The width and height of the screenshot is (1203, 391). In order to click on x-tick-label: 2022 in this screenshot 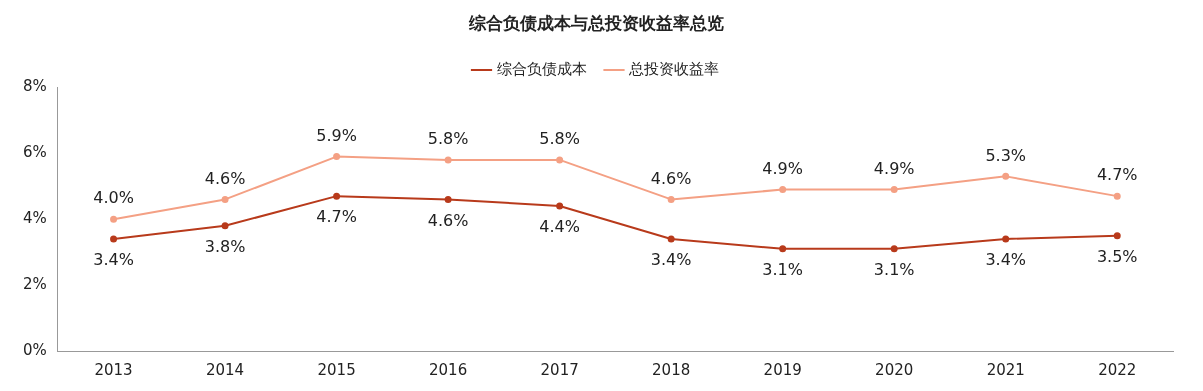, I will do `click(1117, 369)`.